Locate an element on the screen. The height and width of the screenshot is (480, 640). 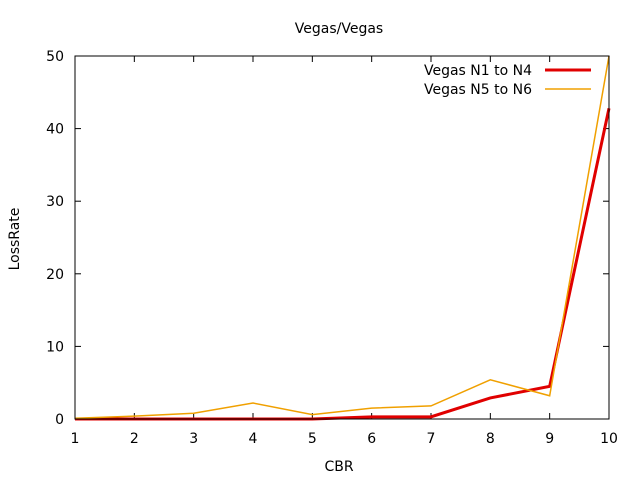
x-tick-label: 8 is located at coordinates (490, 439).